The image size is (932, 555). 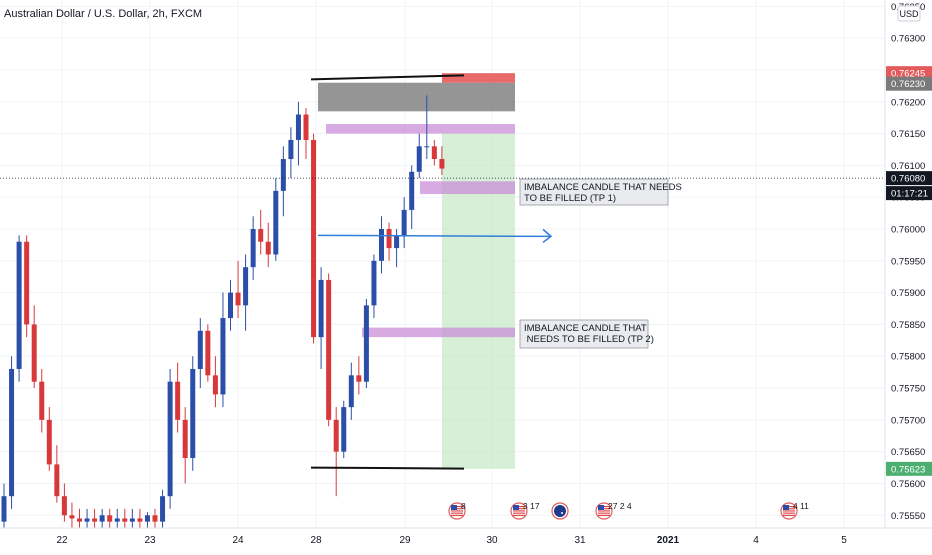 I want to click on time-tick-label: 24, so click(x=238, y=540).